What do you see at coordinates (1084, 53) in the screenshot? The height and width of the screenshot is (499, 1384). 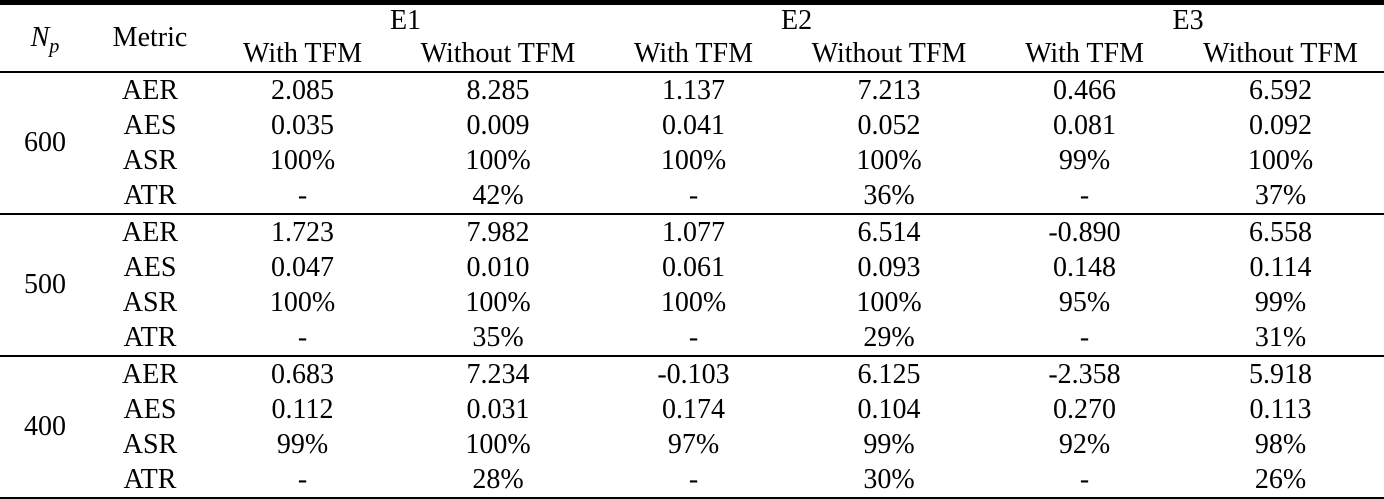 I see `header-e3-with-tfm: With TFM` at bounding box center [1084, 53].